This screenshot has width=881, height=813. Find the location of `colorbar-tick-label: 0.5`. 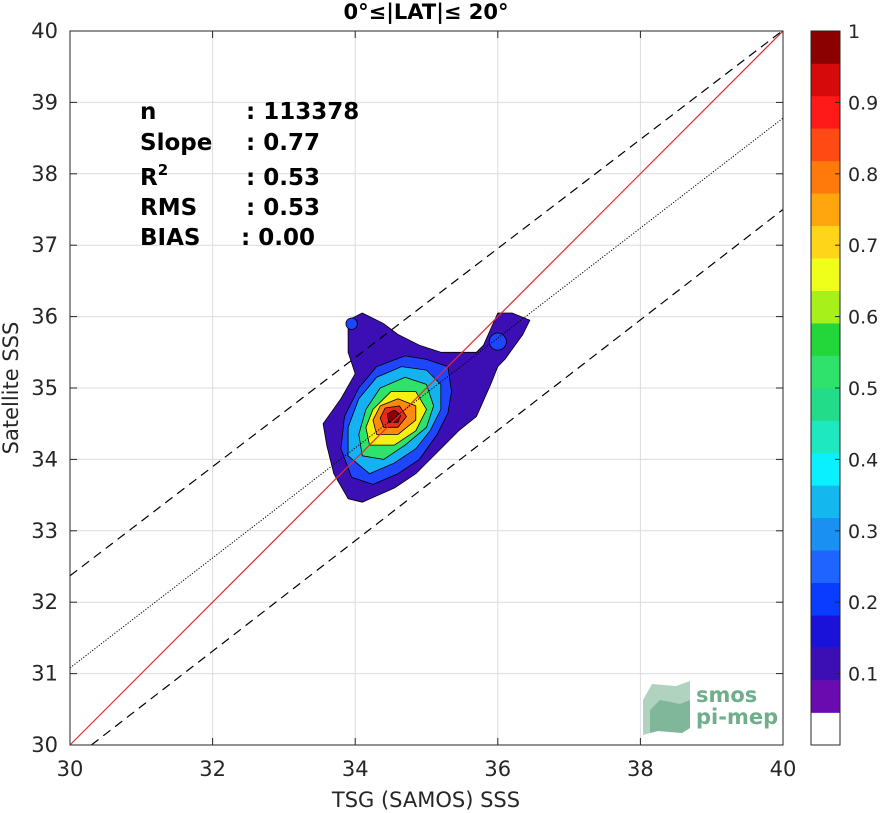

colorbar-tick-label: 0.5 is located at coordinates (863, 389).